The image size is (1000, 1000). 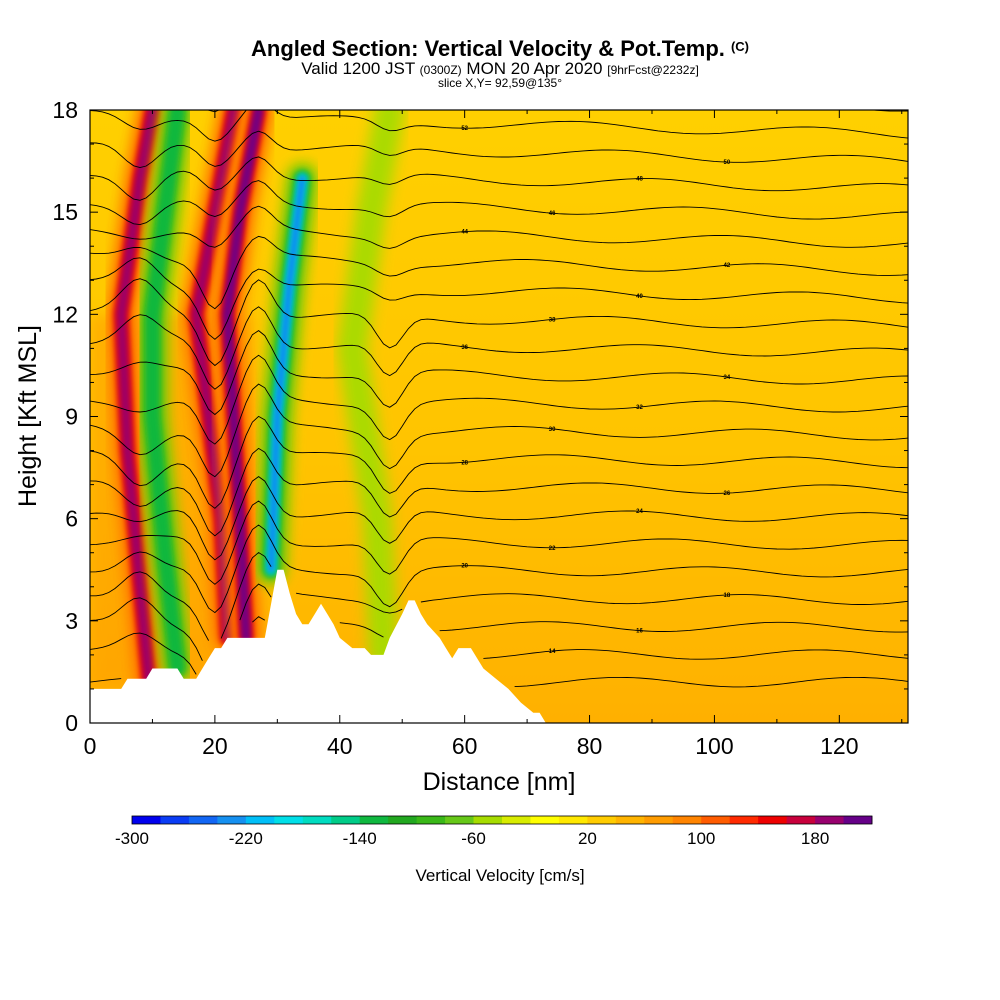 What do you see at coordinates (360, 838) in the screenshot?
I see `colorbar-tick-label: -140` at bounding box center [360, 838].